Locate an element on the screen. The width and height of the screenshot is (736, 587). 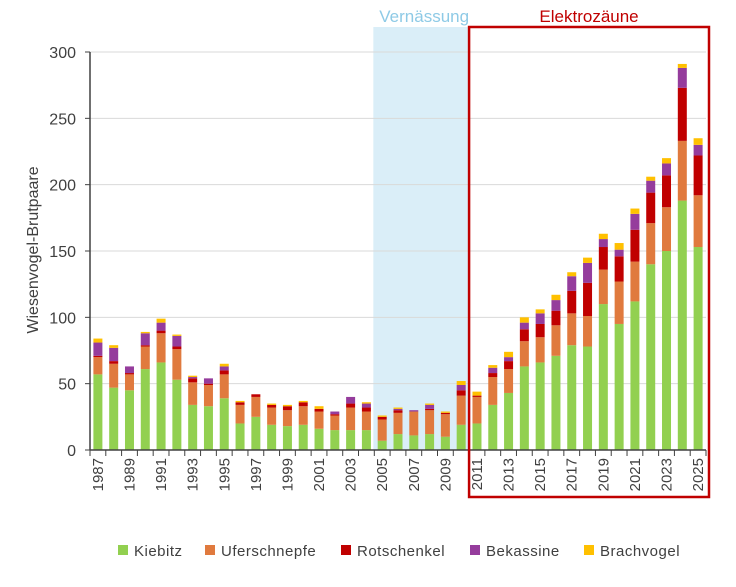
bar-bekassine-1992 is located at coordinates (177, 341).